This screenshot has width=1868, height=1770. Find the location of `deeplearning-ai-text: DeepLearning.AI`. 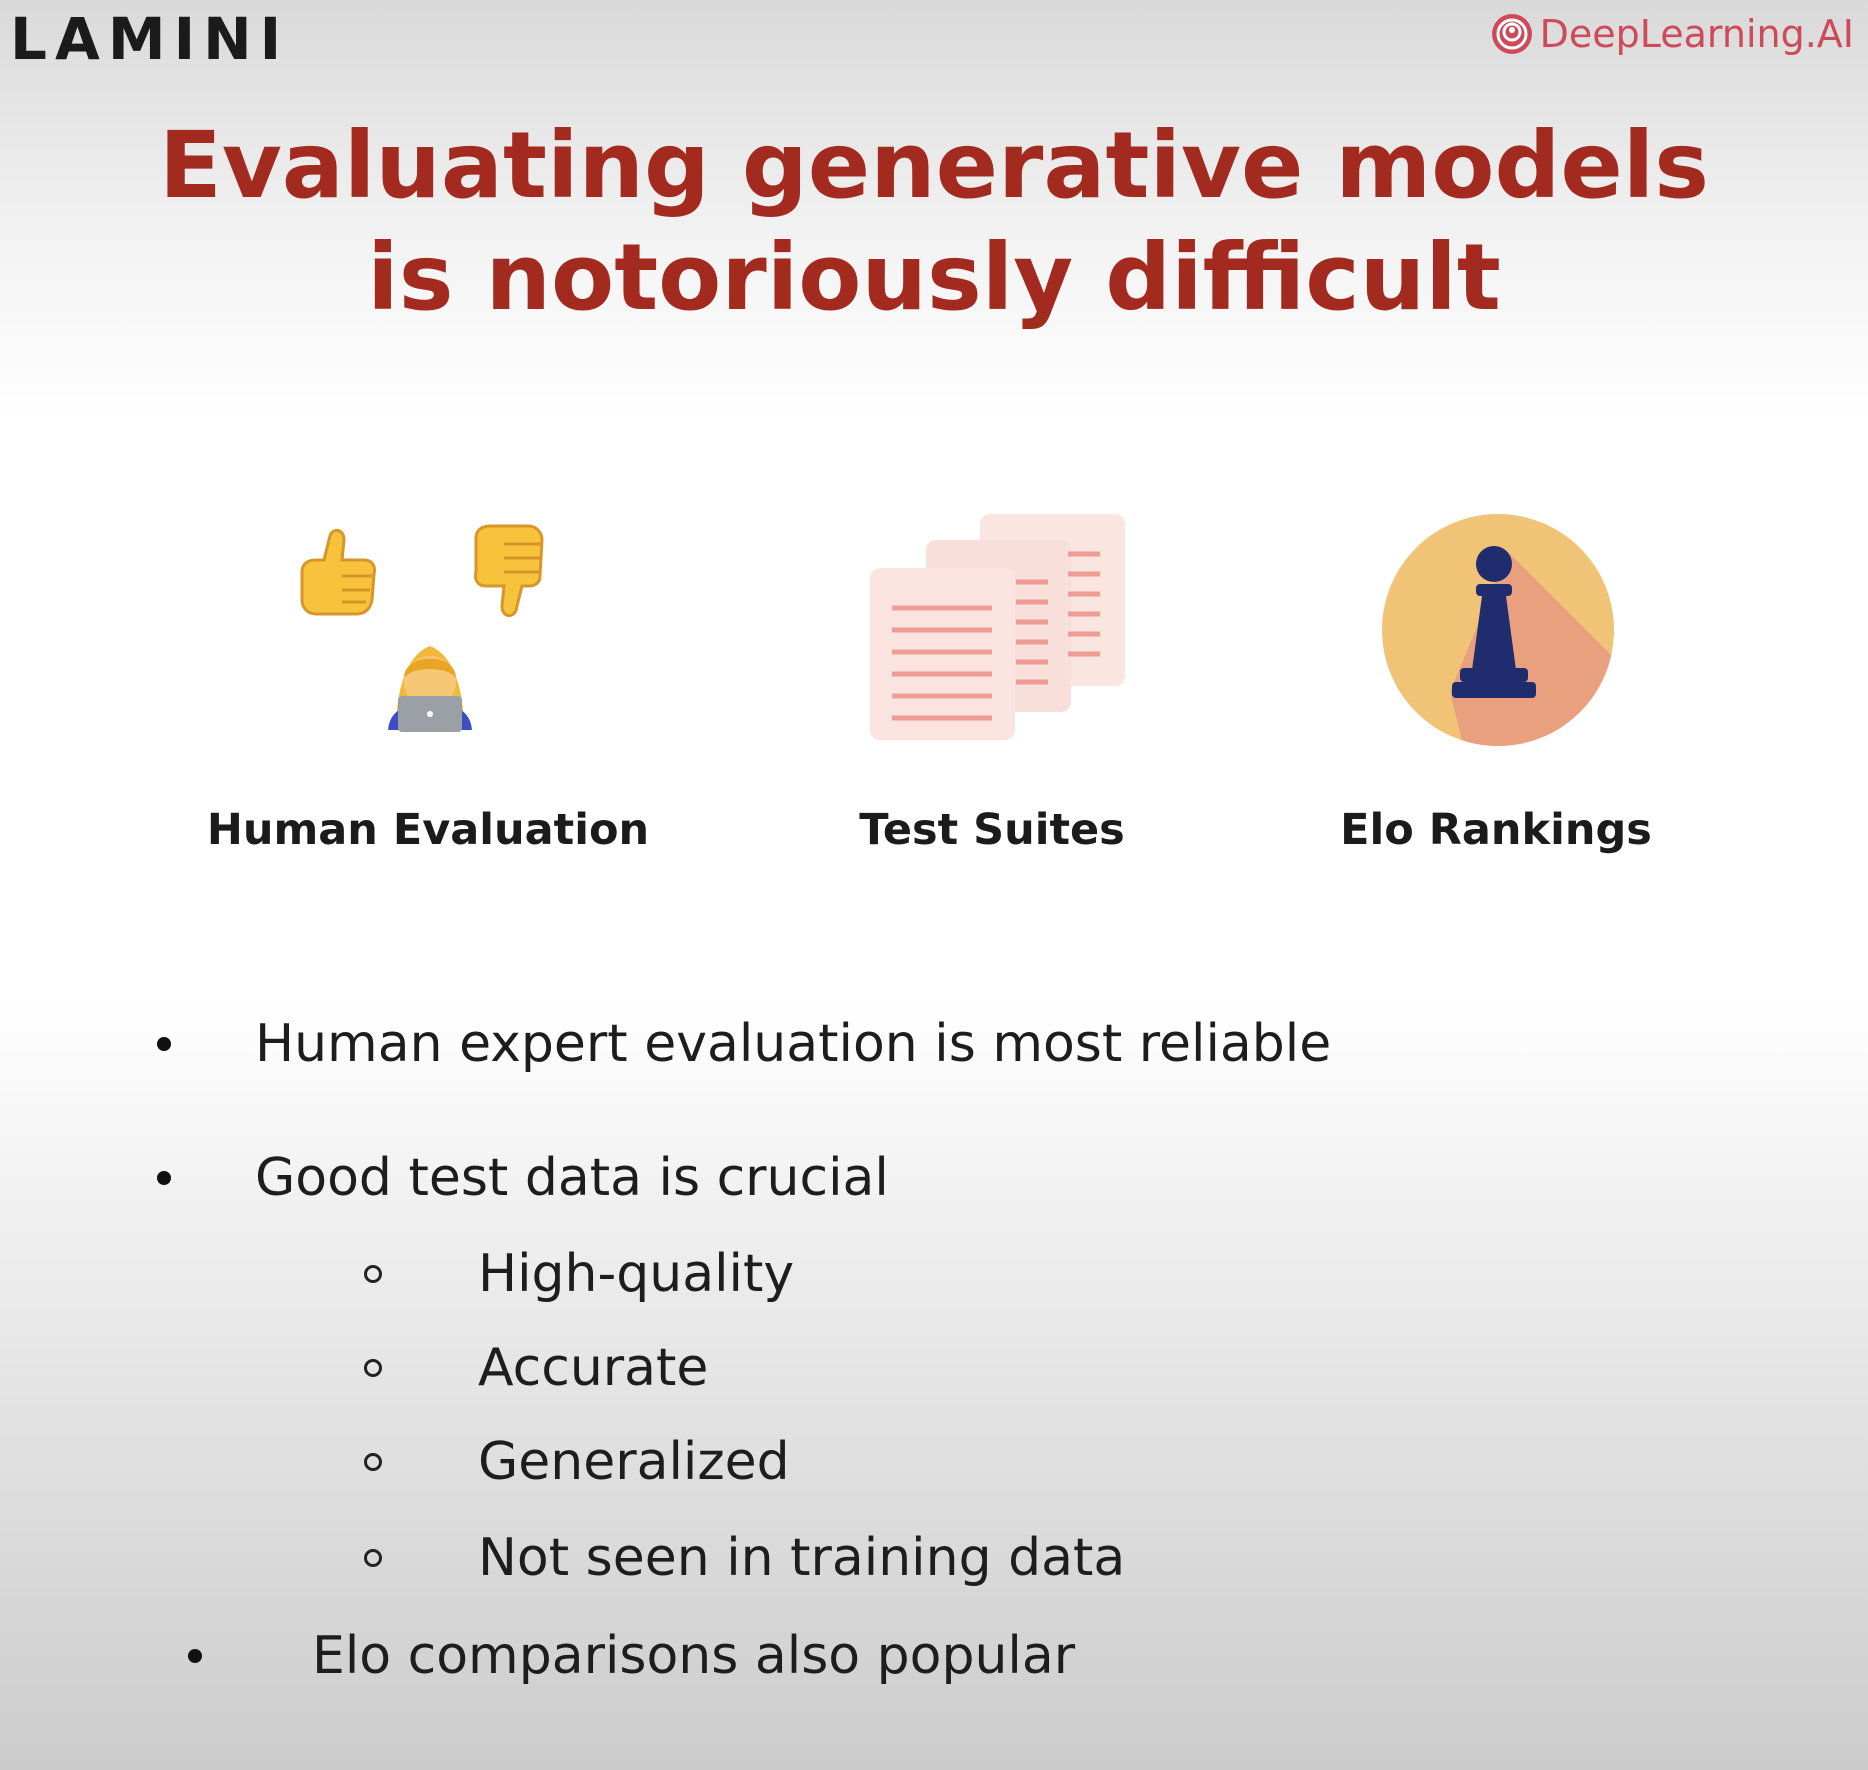

deeplearning-ai-text: DeepLearning.AI is located at coordinates (1696, 34).